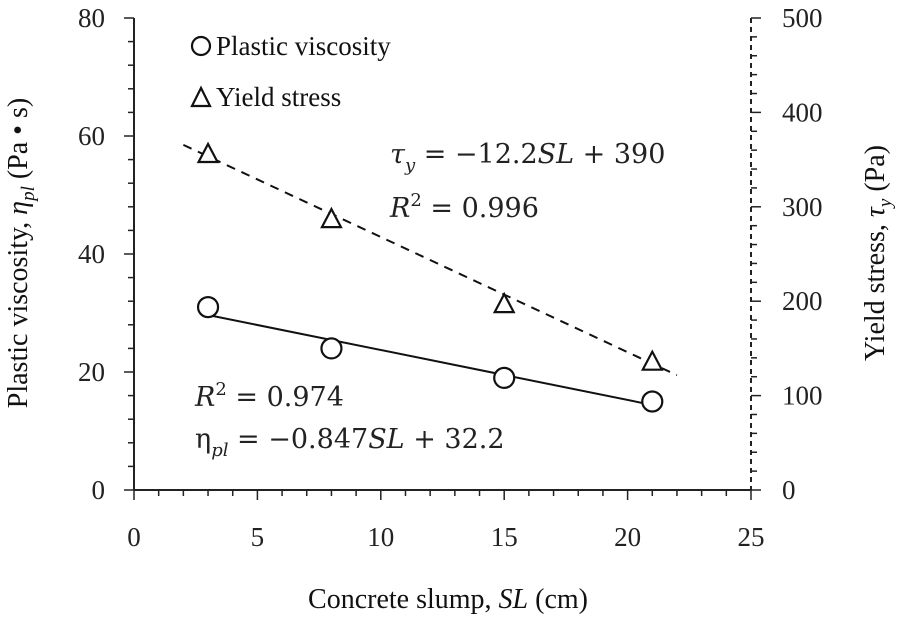  I want to click on y-right-tick-label: 300, so click(802, 207).